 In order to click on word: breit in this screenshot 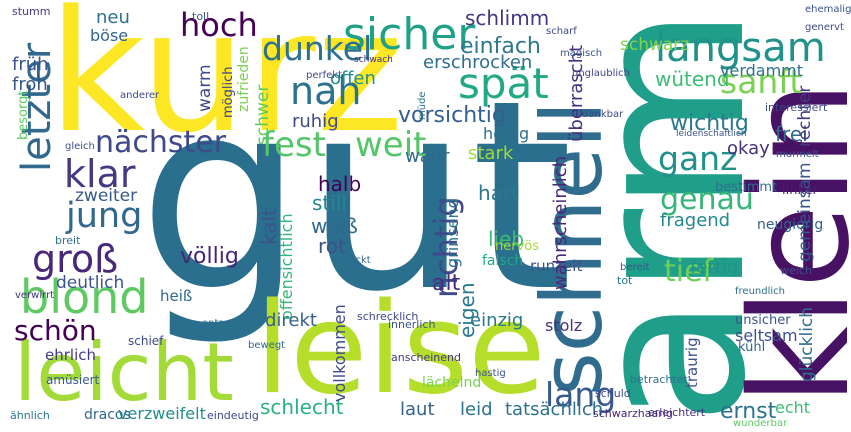, I will do `click(68, 240)`.